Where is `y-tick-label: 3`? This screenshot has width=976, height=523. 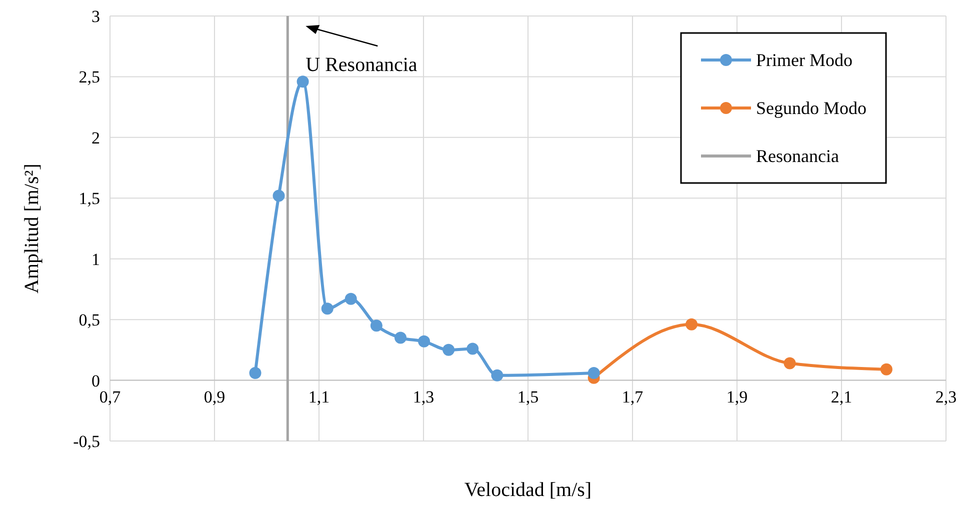
y-tick-label: 3 is located at coordinates (96, 16).